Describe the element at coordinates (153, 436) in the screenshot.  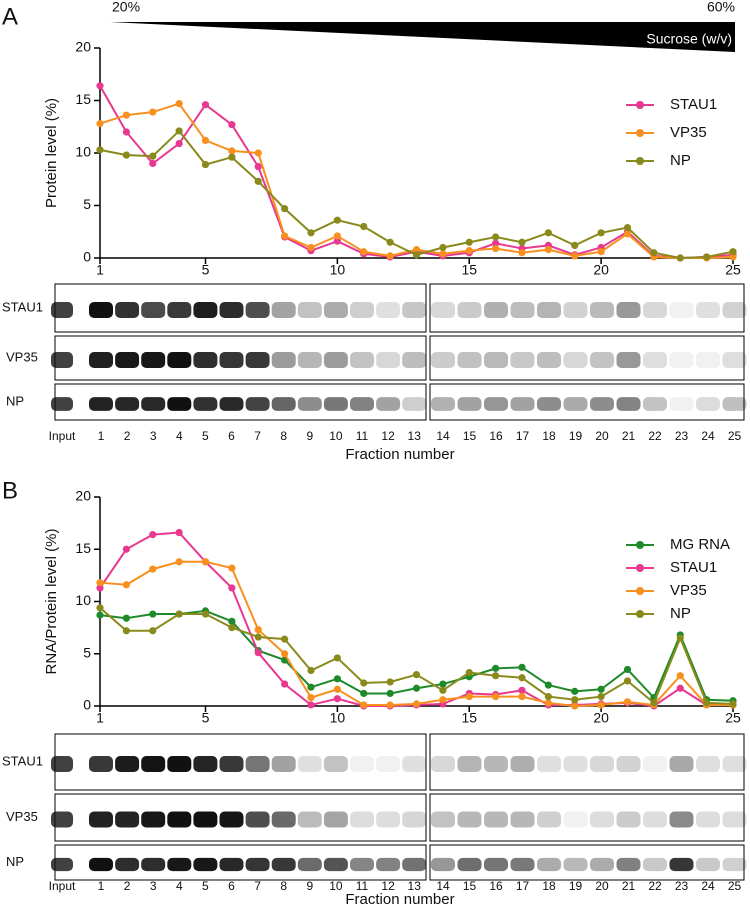
I see `lane-label: 3` at that location.